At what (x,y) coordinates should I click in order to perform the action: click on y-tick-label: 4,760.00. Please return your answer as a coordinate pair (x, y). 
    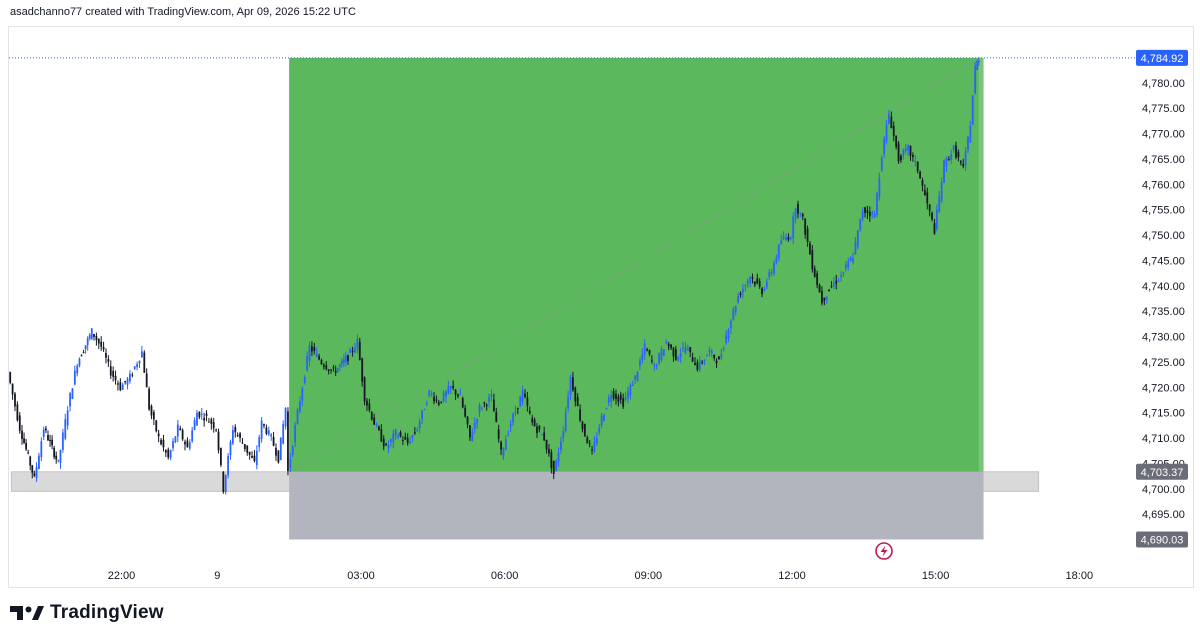
    Looking at the image, I should click on (1163, 185).